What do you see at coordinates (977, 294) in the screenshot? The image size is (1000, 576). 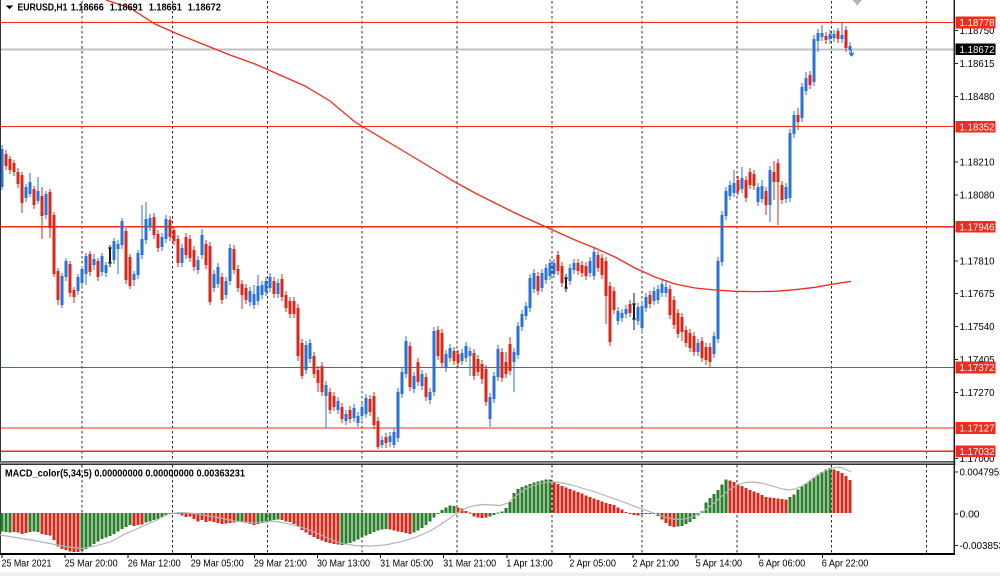 I see `svg-text: 1.17675` at bounding box center [977, 294].